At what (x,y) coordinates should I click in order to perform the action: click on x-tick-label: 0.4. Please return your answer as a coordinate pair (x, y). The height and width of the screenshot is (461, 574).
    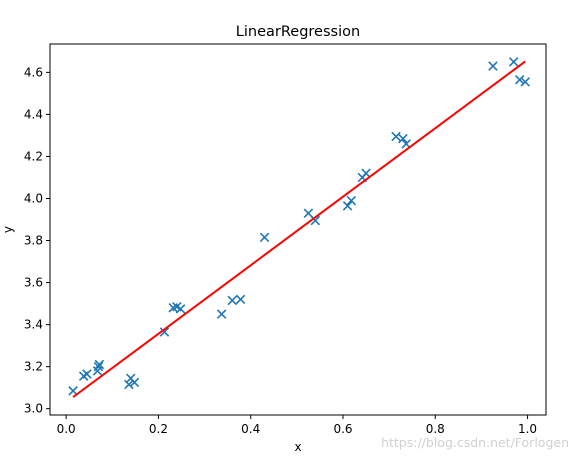
    Looking at the image, I should click on (250, 429).